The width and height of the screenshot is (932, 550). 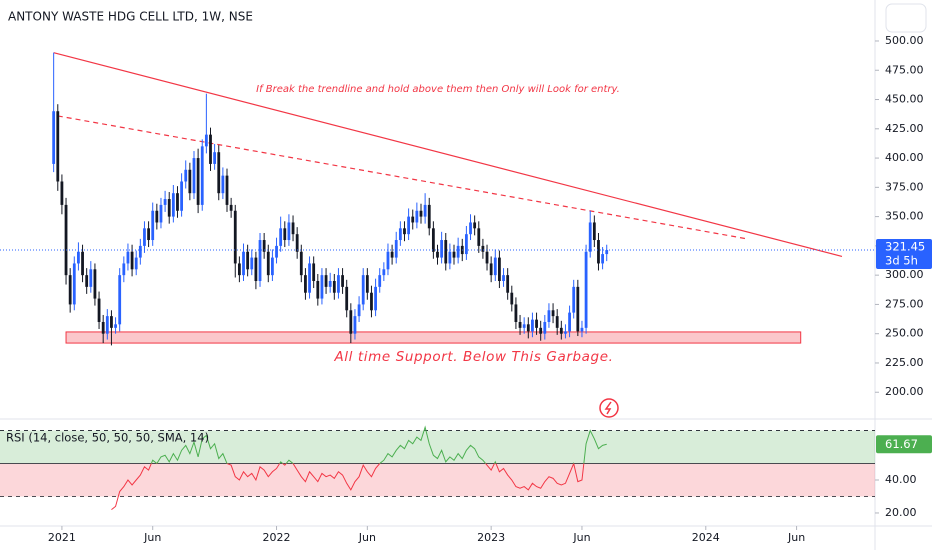 What do you see at coordinates (905, 247) in the screenshot?
I see `last-price-label: 321.45` at bounding box center [905, 247].